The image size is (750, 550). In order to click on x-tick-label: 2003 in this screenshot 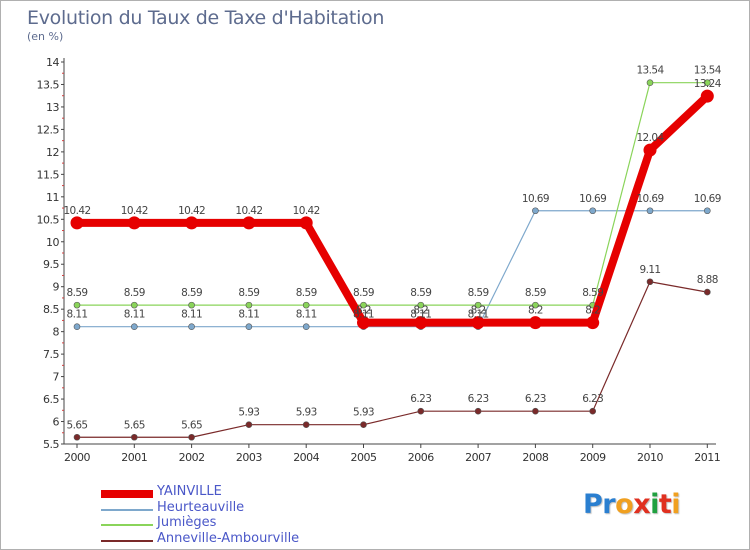, I will do `click(249, 457)`.